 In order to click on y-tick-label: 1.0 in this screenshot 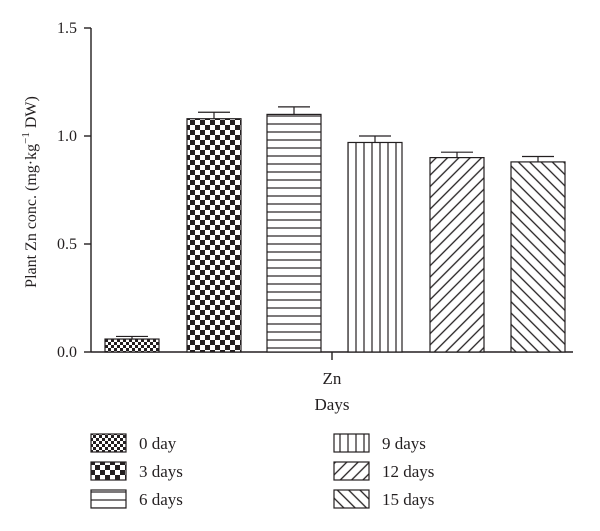, I will do `click(67, 136)`.